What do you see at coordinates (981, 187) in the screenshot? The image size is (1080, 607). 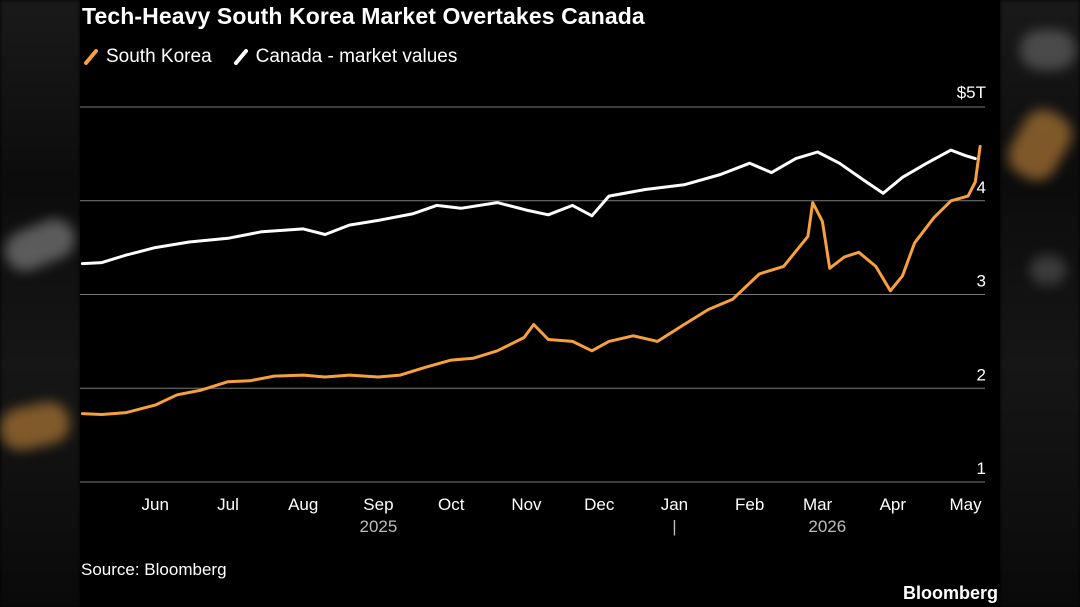 I see `y-tick-label: 4` at bounding box center [981, 187].